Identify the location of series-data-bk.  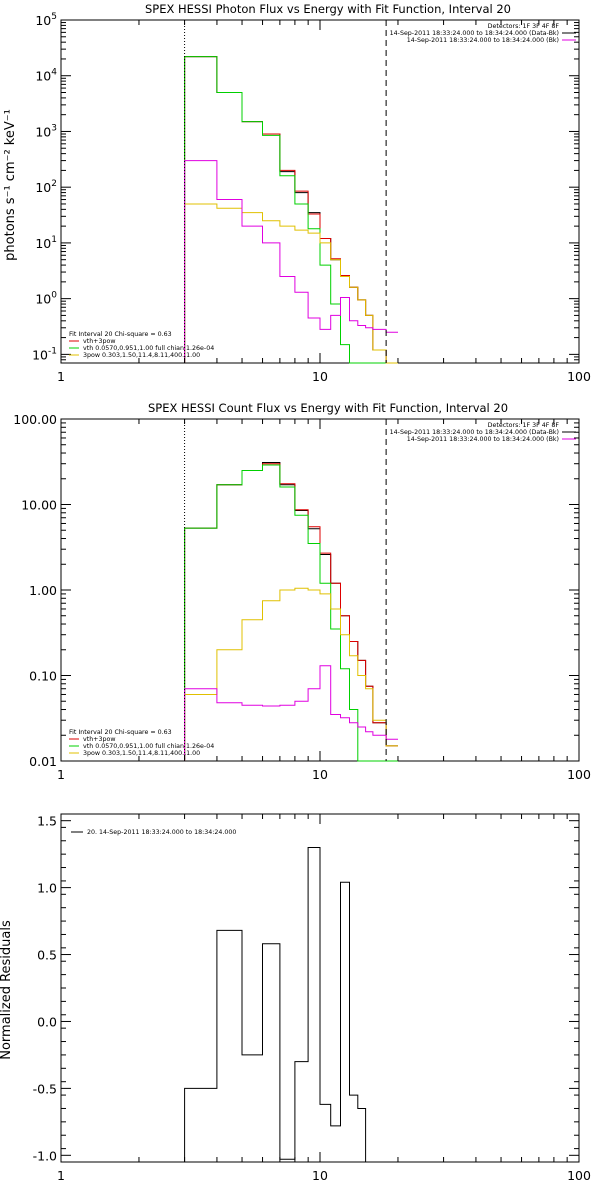
(291, 210).